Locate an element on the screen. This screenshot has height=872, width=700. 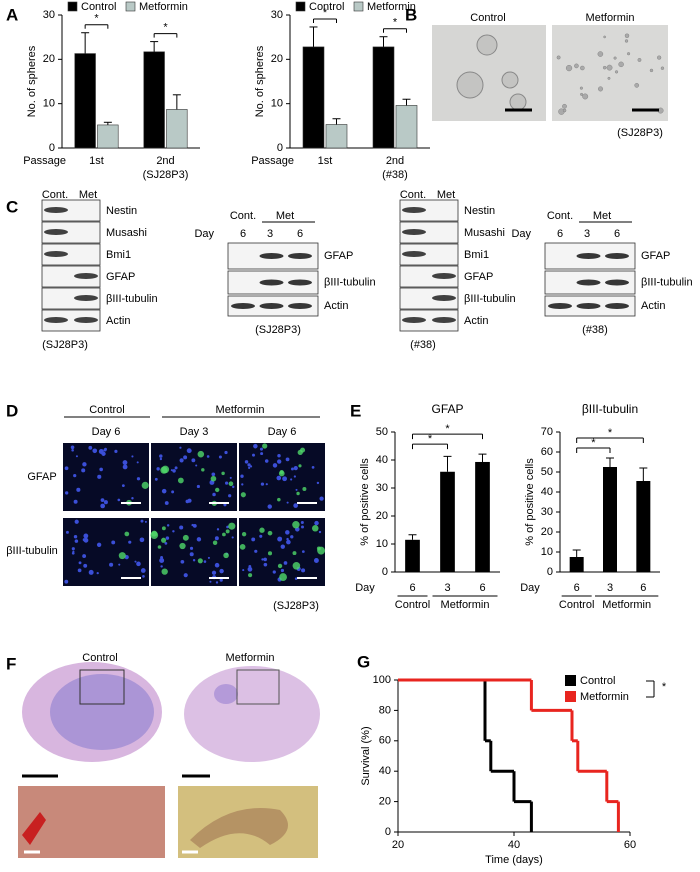
day-label: Day 6 is located at coordinates (106, 432).